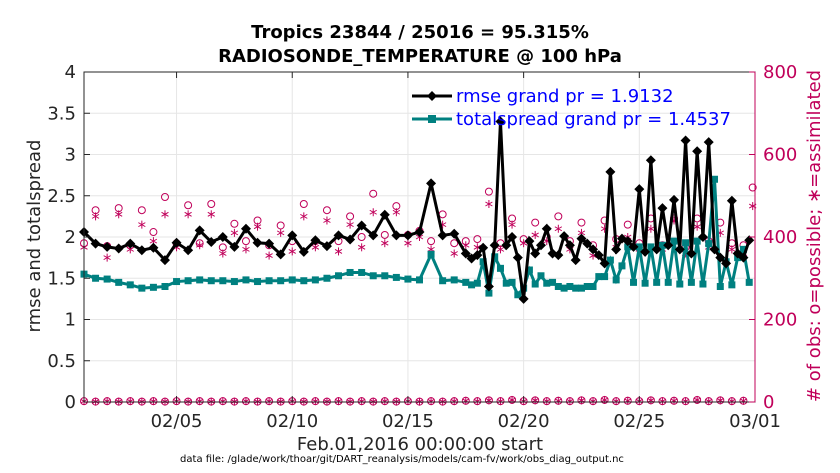 The height and width of the screenshot is (473, 840). I want to click on y-tick-label-right: 400, so click(780, 237).